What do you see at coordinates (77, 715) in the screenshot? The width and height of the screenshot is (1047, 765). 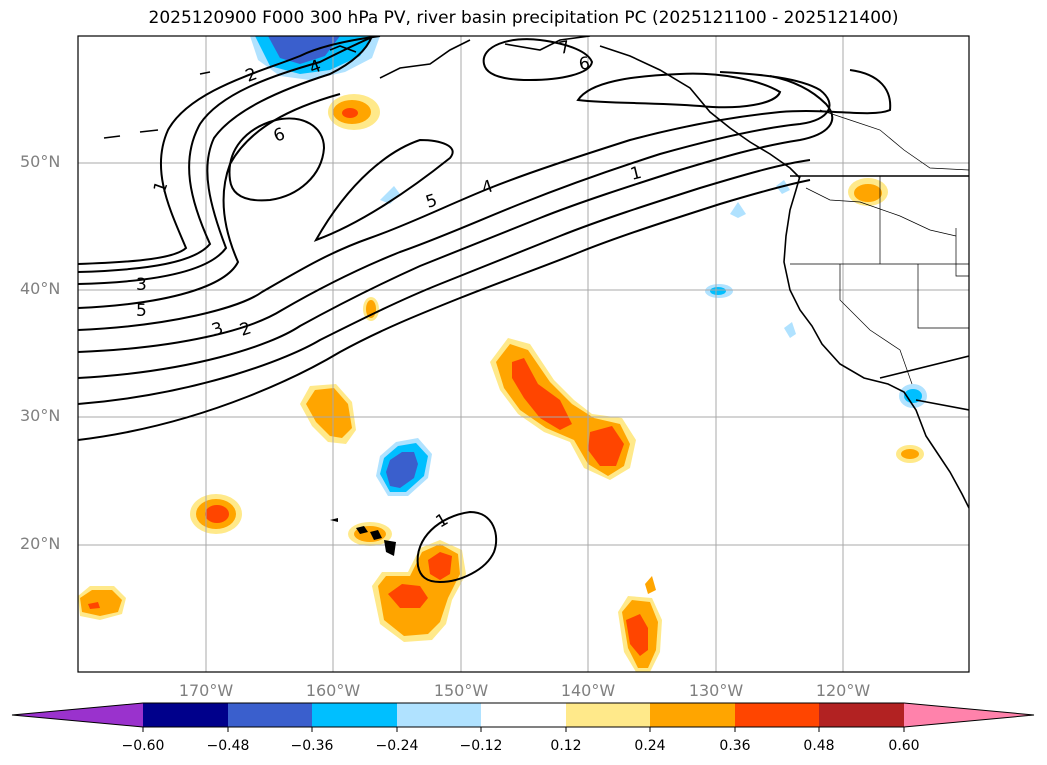 I see `colorbar-extend-low` at bounding box center [77, 715].